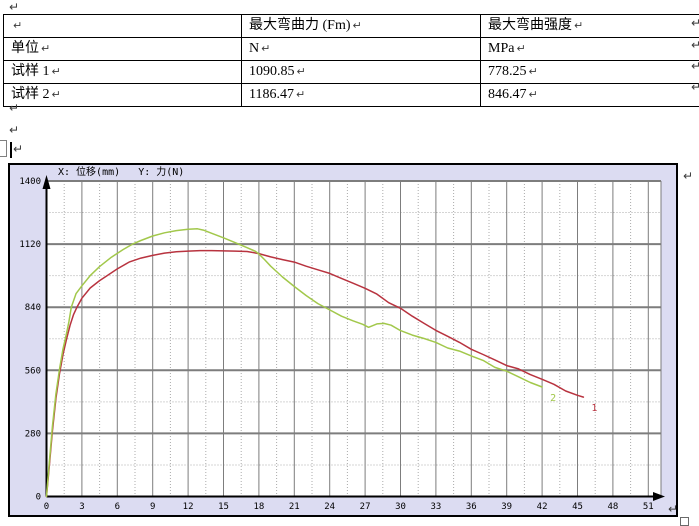 Image resolution: width=699 pixels, height=526 pixels. I want to click on x-tick-label: 30, so click(400, 507).